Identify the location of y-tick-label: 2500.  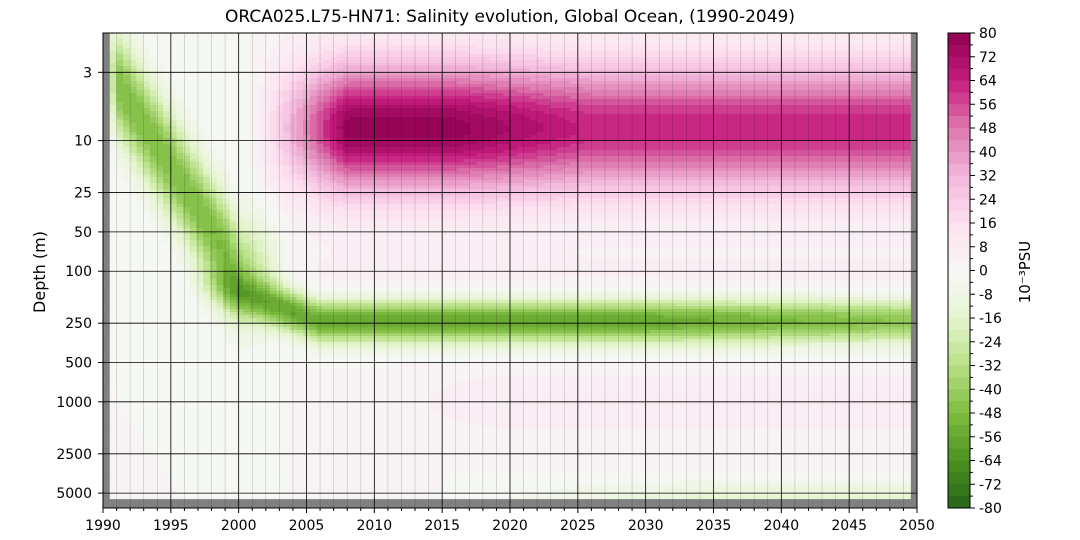
(74, 455).